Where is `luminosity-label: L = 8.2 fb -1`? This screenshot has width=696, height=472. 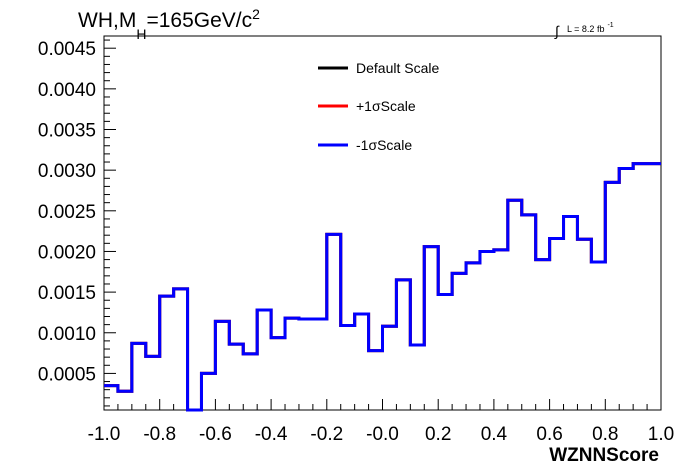 luminosity-label: L = 8.2 fb -1 is located at coordinates (590, 28).